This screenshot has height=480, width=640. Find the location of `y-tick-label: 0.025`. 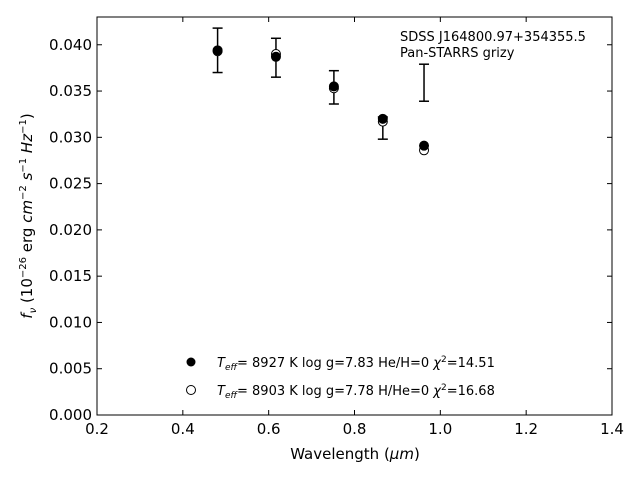

y-tick-label: 0.025 is located at coordinates (70, 184).